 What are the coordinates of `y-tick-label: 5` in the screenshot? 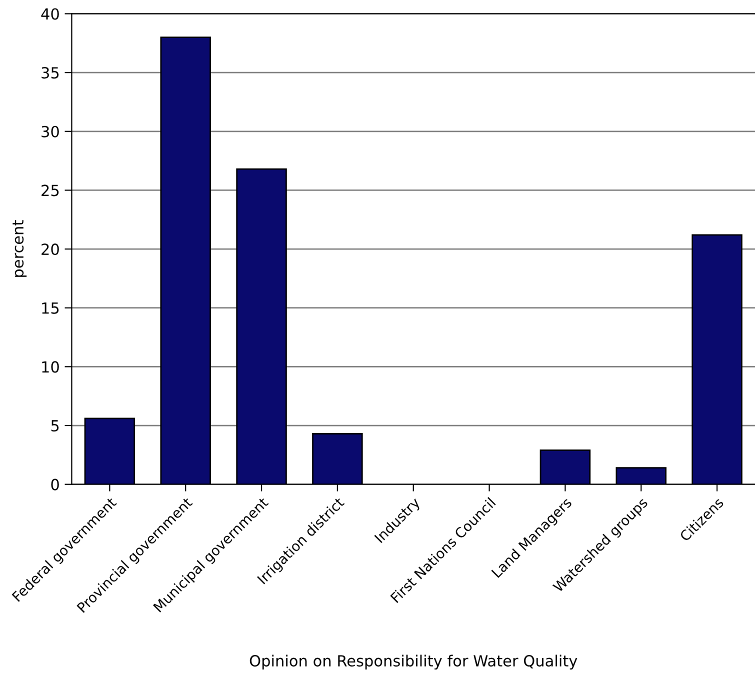 It's located at (55, 426).